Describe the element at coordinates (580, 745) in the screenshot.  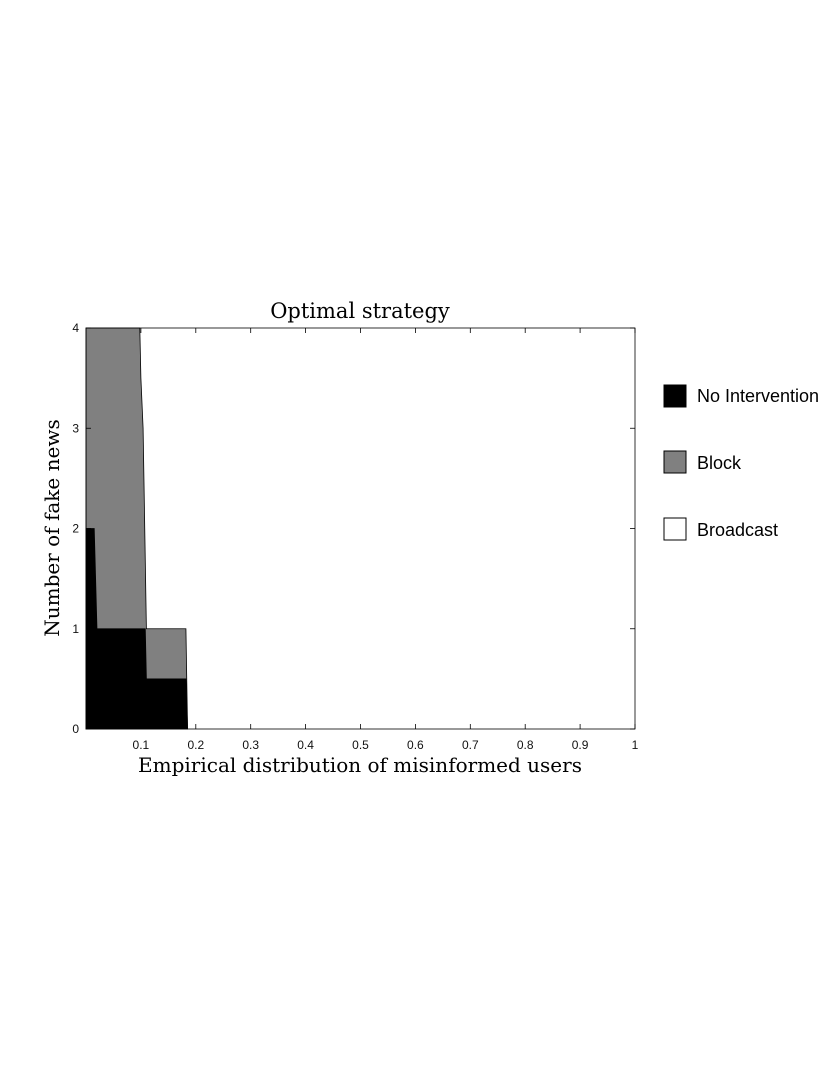
I see `x-tick-label: 0.9` at that location.